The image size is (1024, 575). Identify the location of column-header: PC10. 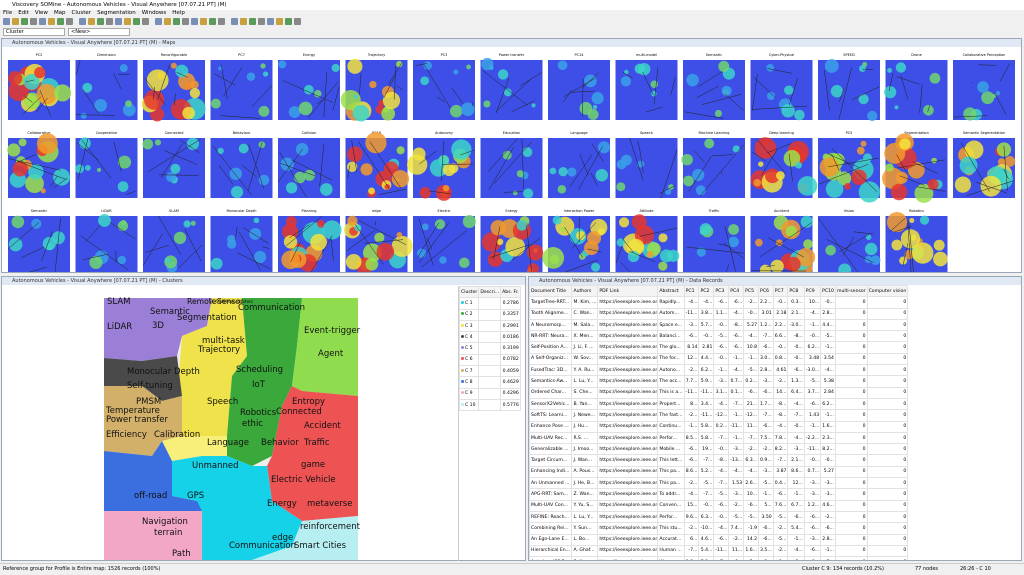
(828, 291).